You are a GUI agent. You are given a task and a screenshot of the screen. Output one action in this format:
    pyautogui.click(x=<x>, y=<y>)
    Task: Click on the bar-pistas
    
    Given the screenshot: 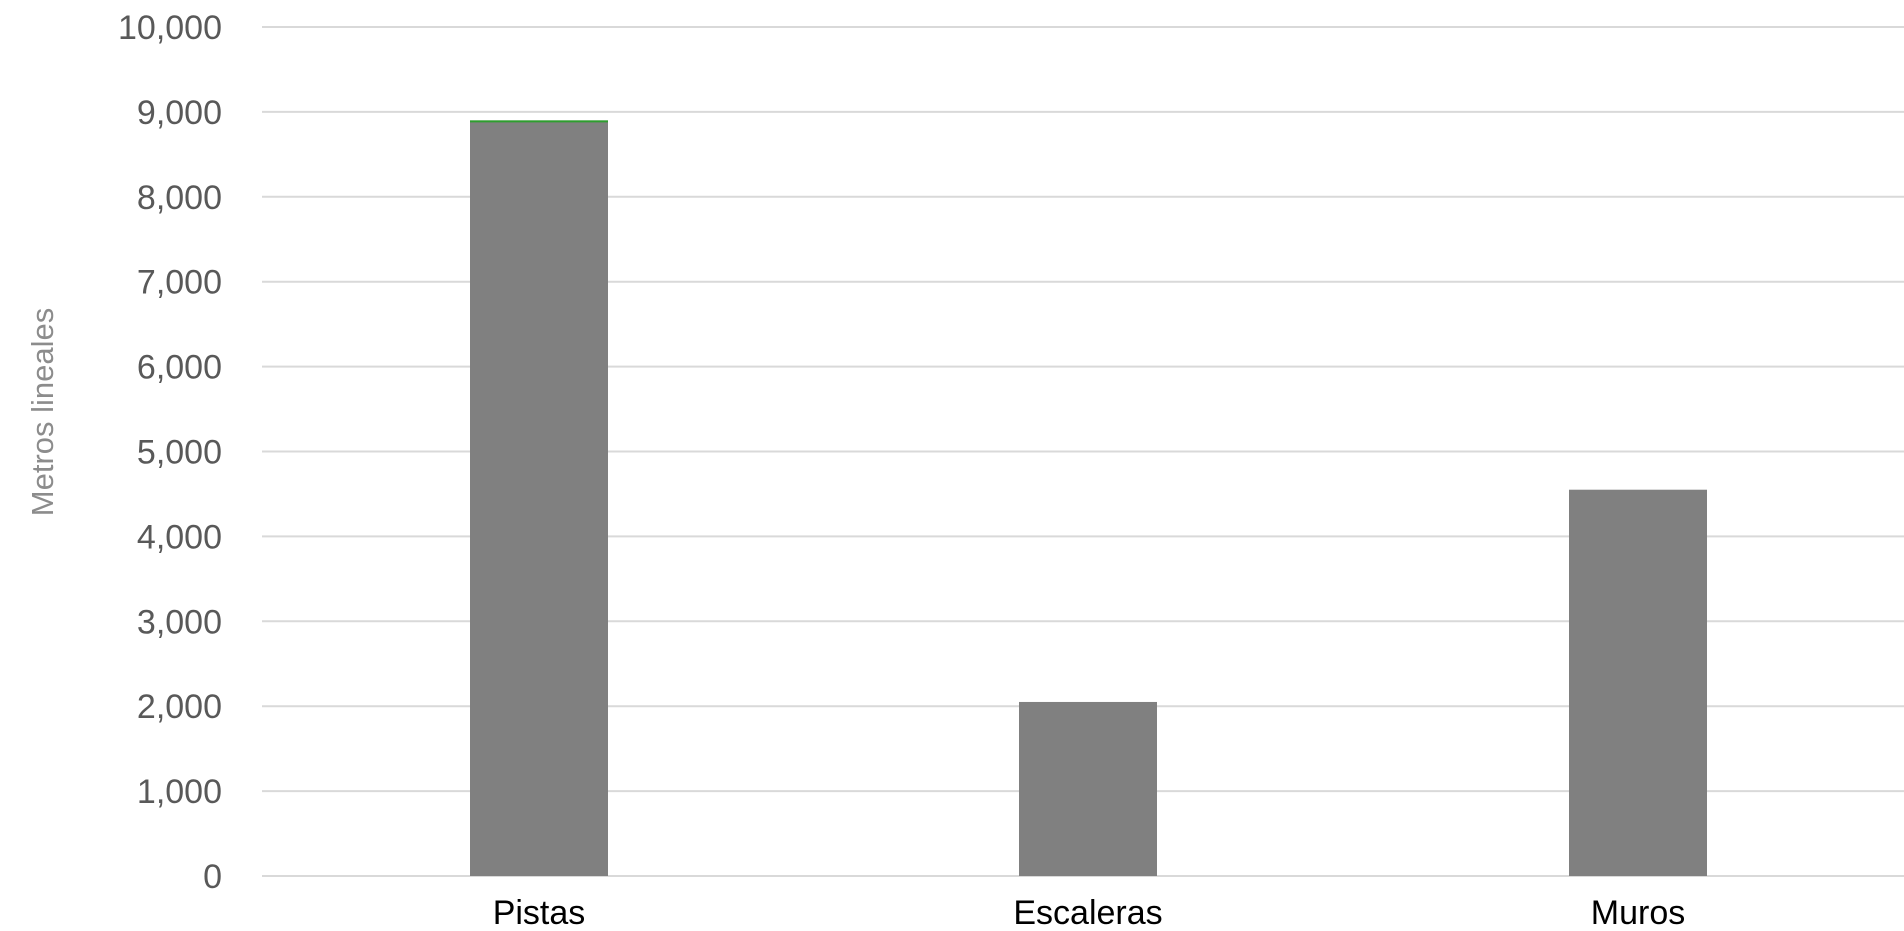 What is the action you would take?
    pyautogui.click(x=539, y=498)
    